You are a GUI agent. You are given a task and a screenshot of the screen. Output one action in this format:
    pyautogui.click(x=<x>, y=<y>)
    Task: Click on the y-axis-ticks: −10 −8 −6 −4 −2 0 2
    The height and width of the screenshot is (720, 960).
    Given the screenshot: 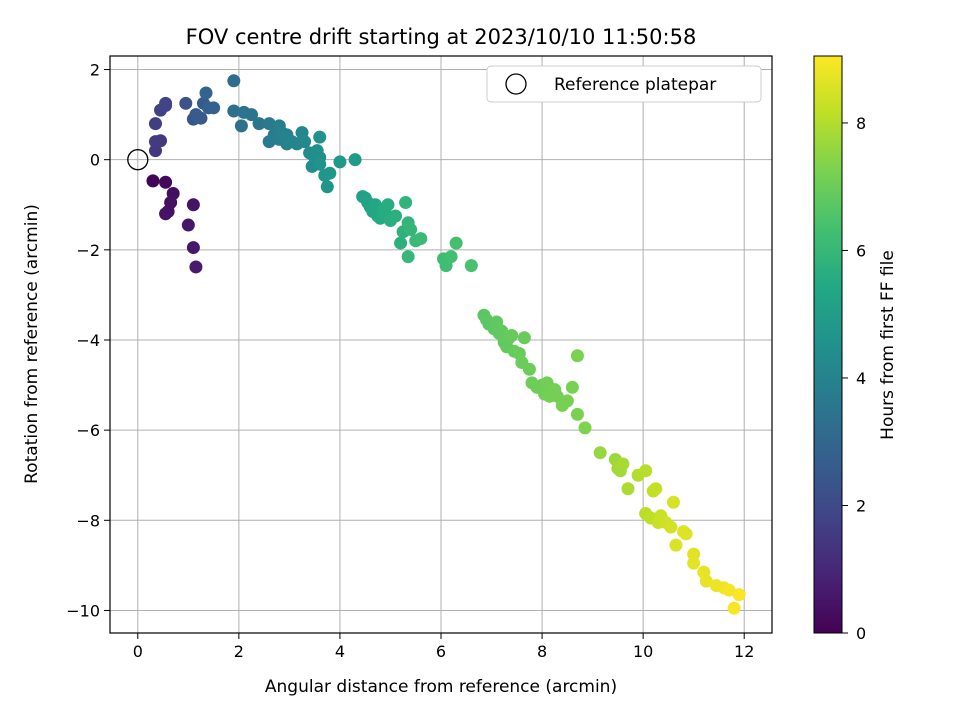 What is the action you would take?
    pyautogui.click(x=88, y=340)
    